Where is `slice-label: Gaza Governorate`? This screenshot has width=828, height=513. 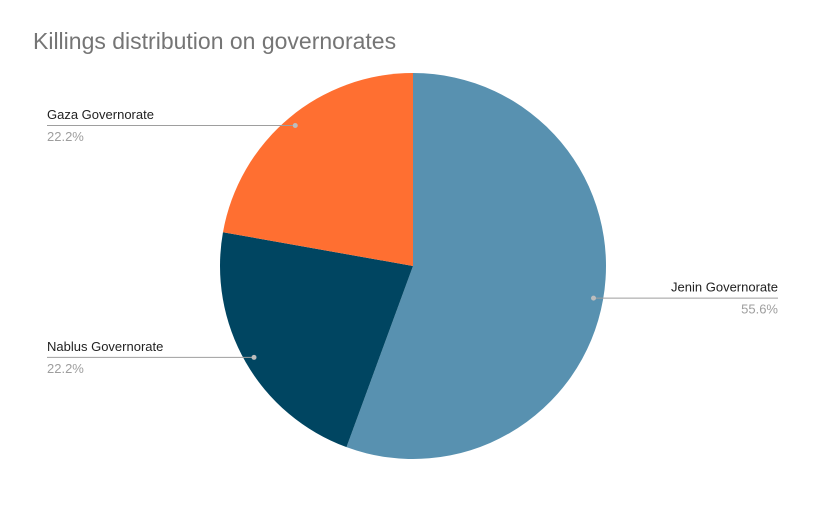
slice-label: Gaza Governorate is located at coordinates (100, 114).